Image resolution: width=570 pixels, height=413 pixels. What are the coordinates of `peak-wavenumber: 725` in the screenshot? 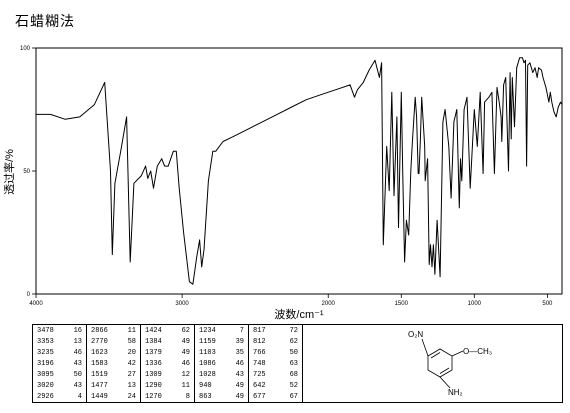 It's located at (259, 375).